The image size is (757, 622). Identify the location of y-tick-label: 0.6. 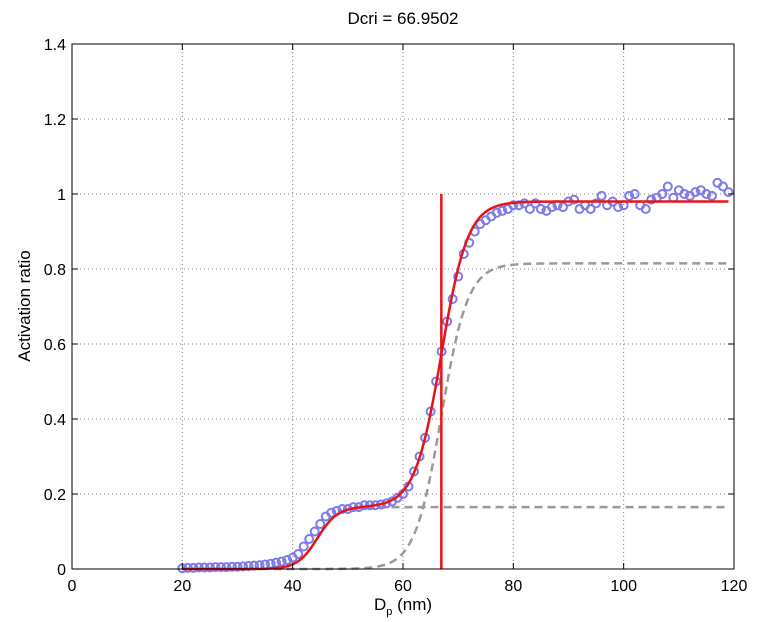
(55, 345).